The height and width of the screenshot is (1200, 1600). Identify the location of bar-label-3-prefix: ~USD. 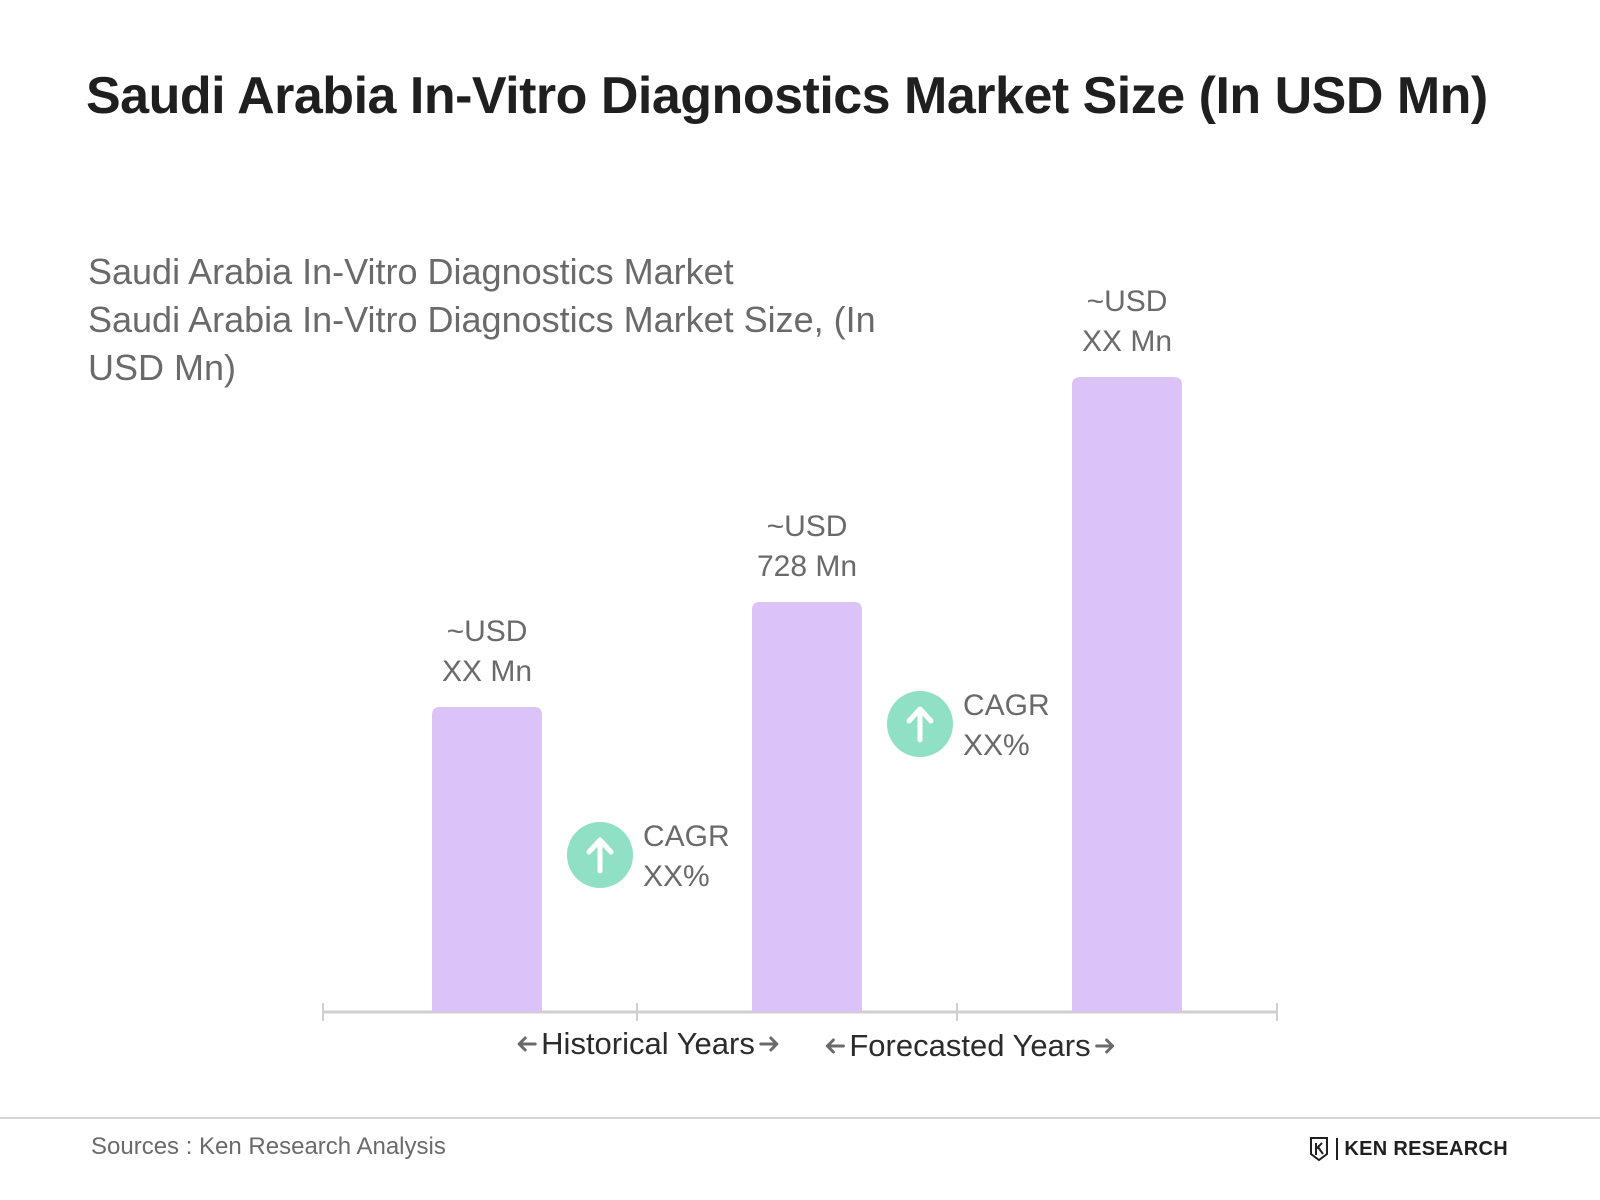
(1127, 301).